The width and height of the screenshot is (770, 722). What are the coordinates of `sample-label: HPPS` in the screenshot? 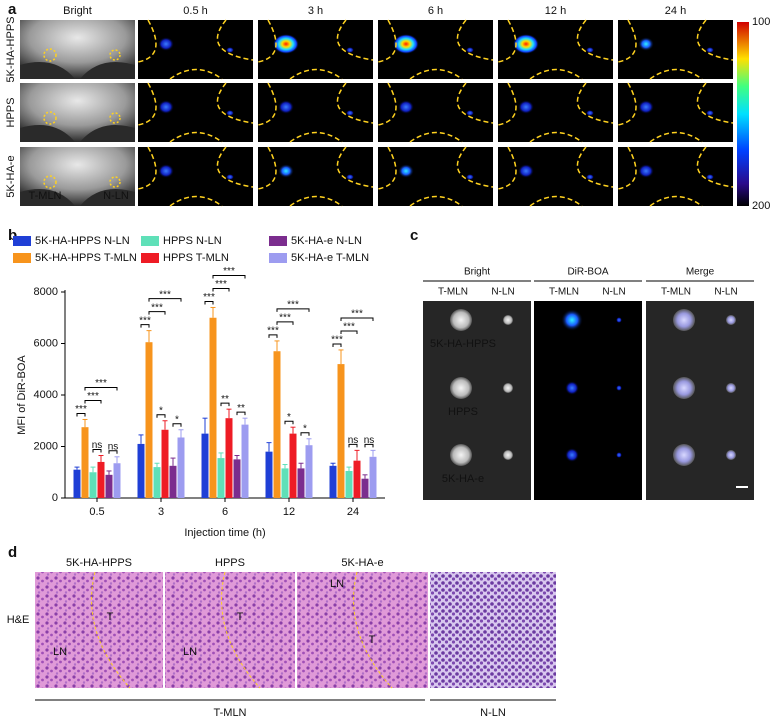 It's located at (463, 412).